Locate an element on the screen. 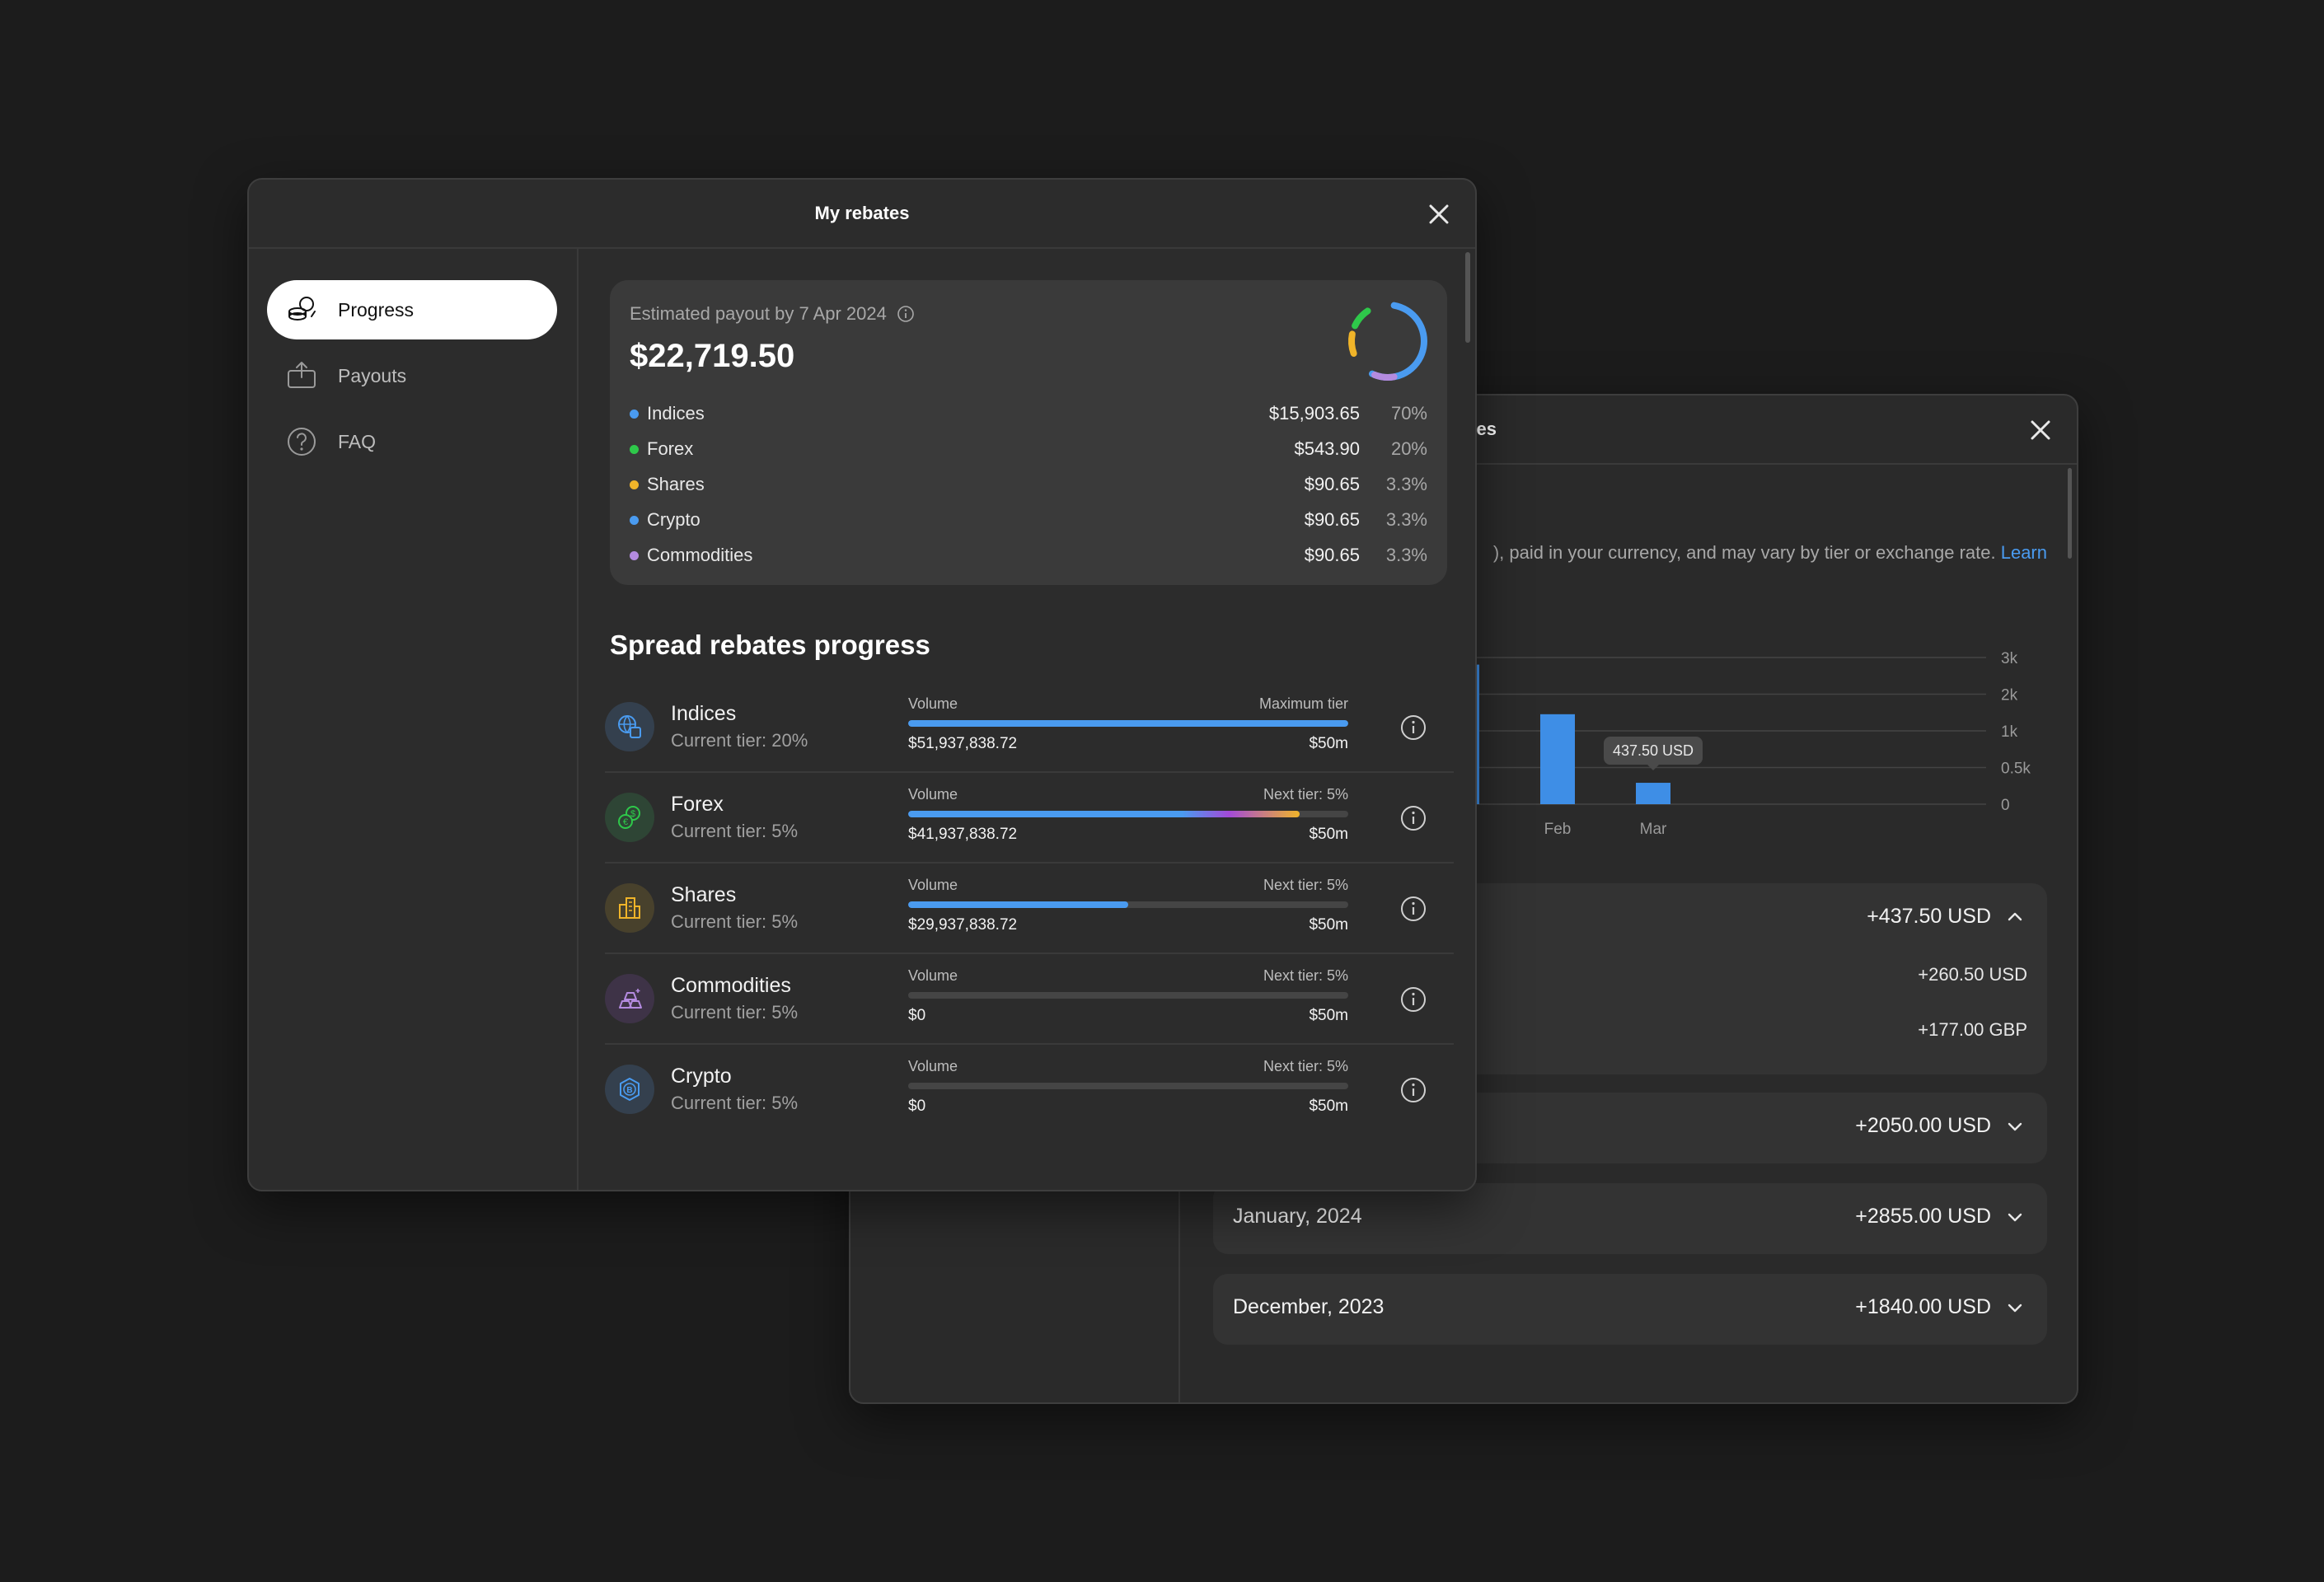  breakdown-row: Shares $90.65 3.3% is located at coordinates (1028, 485).